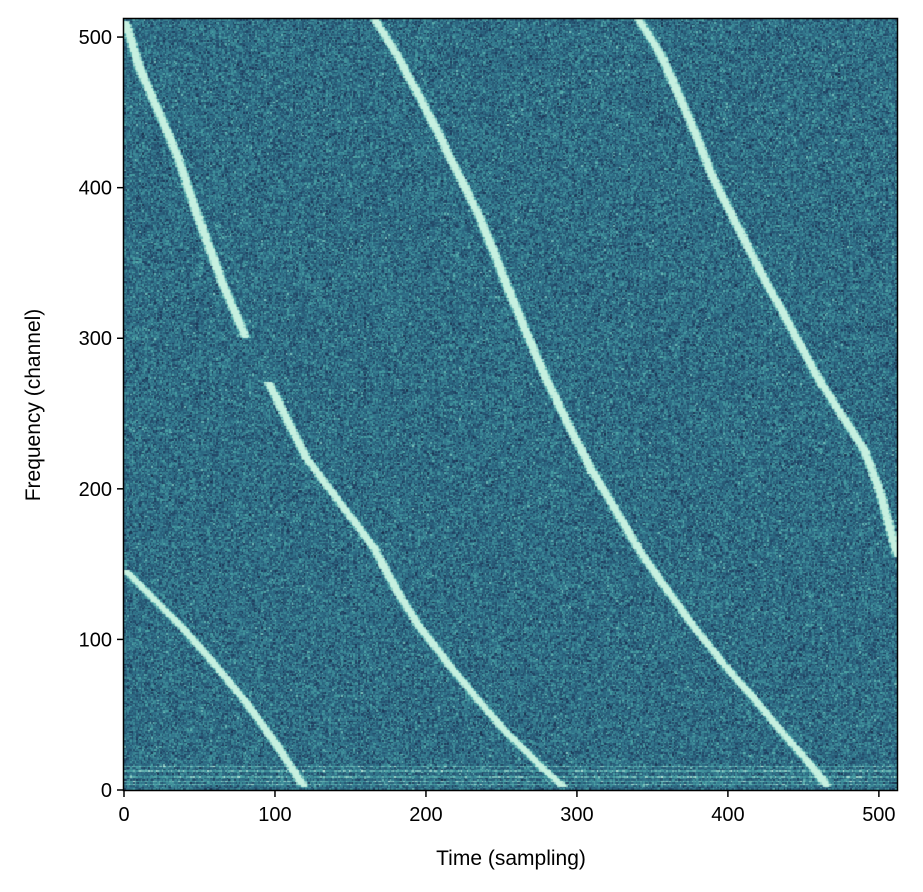 This screenshot has width=923, height=892. What do you see at coordinates (95, 490) in the screenshot?
I see `y-tick-label: 200` at bounding box center [95, 490].